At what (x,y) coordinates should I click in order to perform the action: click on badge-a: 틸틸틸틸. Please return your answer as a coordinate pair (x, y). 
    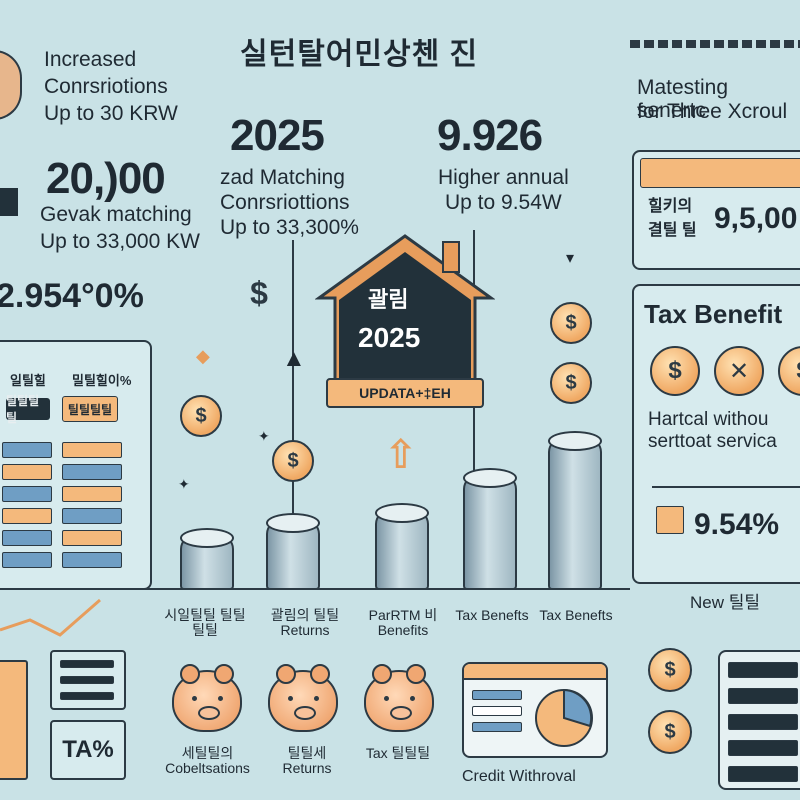
    Looking at the image, I should click on (28, 409).